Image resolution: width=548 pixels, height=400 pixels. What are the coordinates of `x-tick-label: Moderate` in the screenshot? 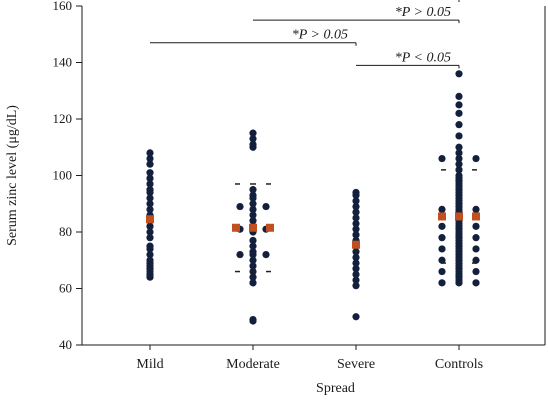 It's located at (253, 364).